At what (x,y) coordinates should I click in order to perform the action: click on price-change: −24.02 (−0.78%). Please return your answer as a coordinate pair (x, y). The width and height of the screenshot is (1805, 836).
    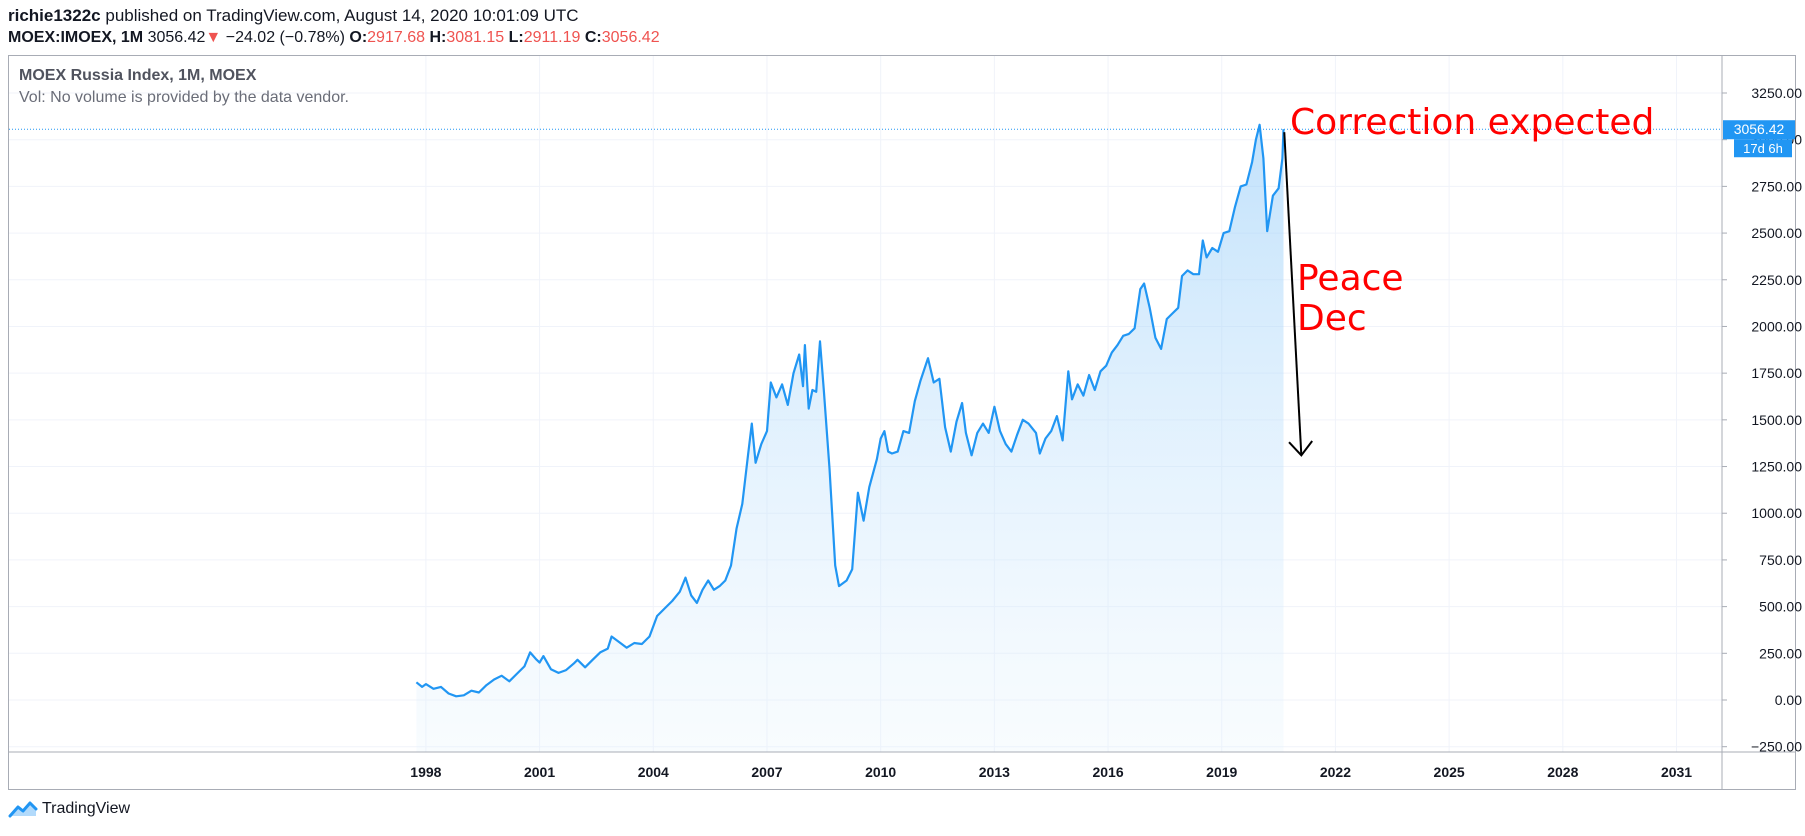
    Looking at the image, I should click on (285, 37).